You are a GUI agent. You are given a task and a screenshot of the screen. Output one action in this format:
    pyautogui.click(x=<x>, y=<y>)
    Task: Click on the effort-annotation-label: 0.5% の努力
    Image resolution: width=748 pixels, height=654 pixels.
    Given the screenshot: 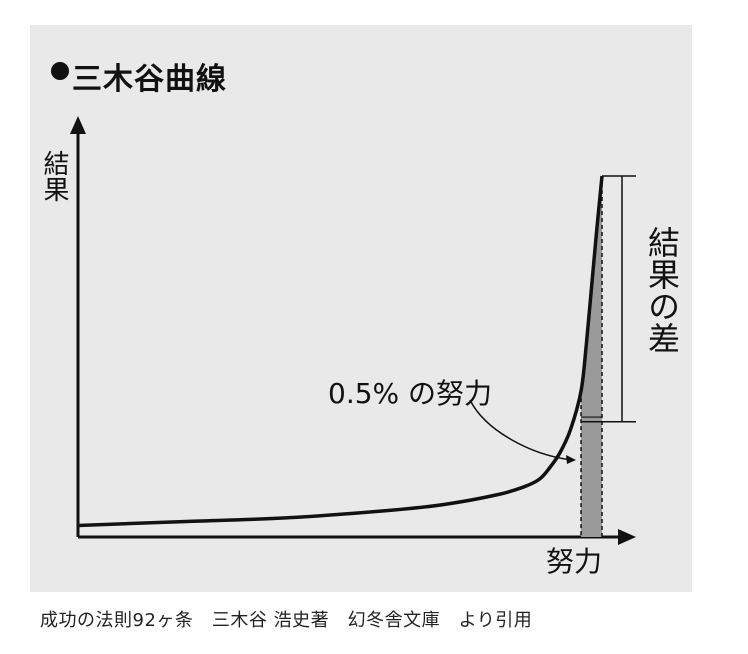 What is the action you would take?
    pyautogui.click(x=410, y=393)
    